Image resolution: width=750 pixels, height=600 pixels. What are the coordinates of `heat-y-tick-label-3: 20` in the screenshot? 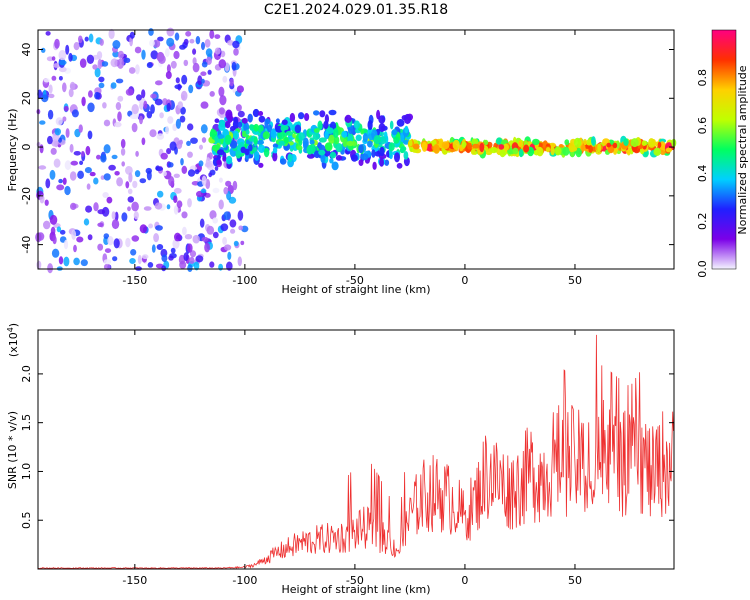 It's located at (26, 98).